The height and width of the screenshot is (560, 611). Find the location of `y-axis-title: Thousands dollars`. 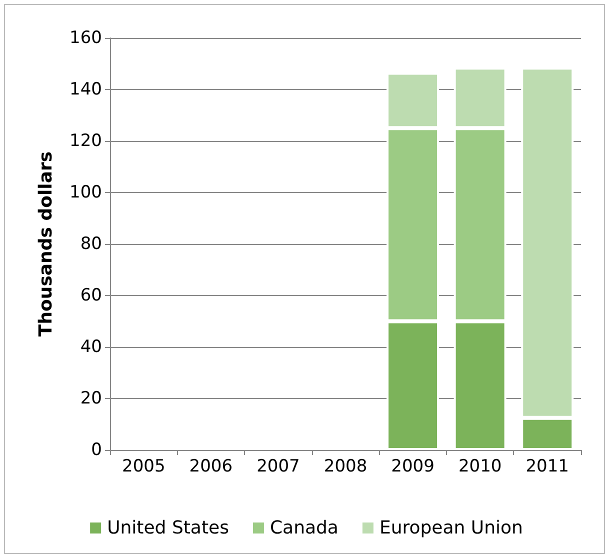

y-axis-title: Thousands dollars is located at coordinates (46, 244).